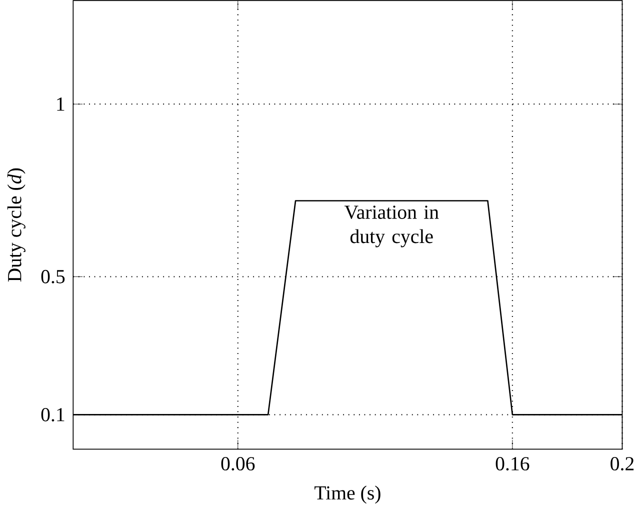 This screenshot has width=642, height=511. I want to click on x-tick-label: 0.16, so click(513, 464).